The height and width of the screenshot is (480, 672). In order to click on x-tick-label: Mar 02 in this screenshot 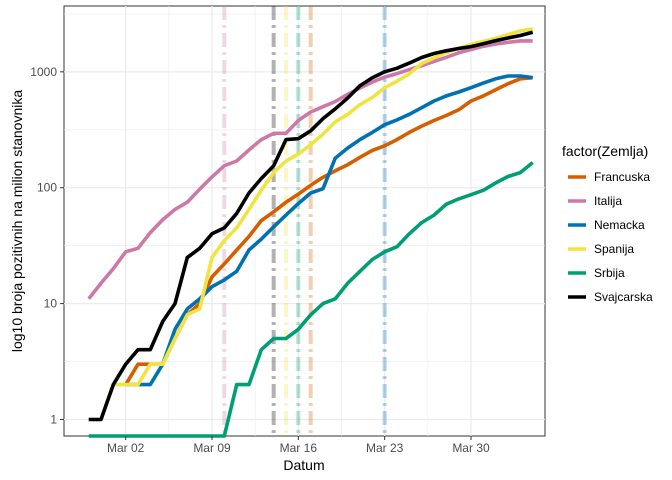, I will do `click(126, 448)`.